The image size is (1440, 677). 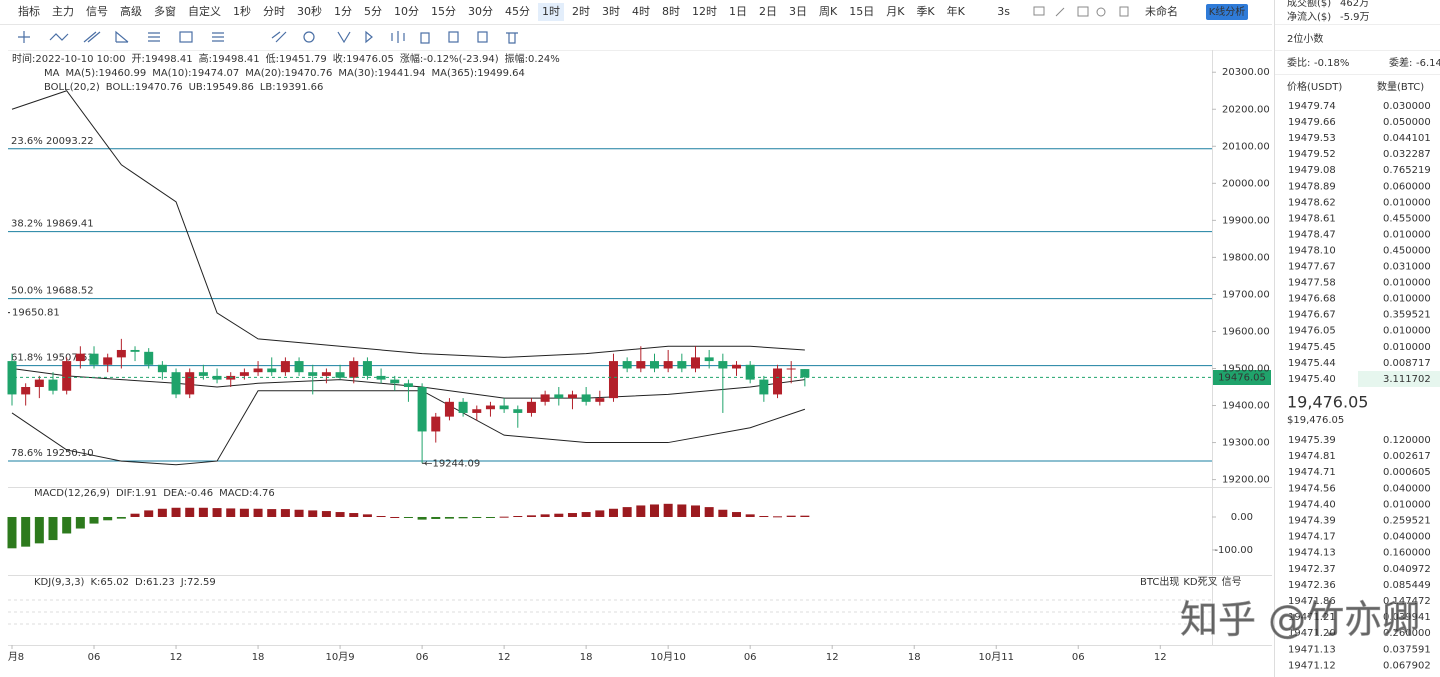 What do you see at coordinates (1161, 11) in the screenshot?
I see `toolbar-right: 未命名` at bounding box center [1161, 11].